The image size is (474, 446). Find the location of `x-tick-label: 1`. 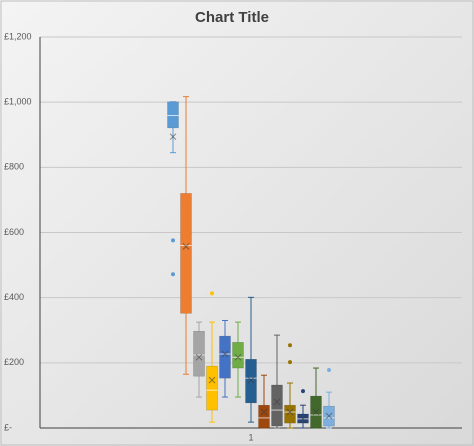

x-tick-label: 1 is located at coordinates (250, 437).